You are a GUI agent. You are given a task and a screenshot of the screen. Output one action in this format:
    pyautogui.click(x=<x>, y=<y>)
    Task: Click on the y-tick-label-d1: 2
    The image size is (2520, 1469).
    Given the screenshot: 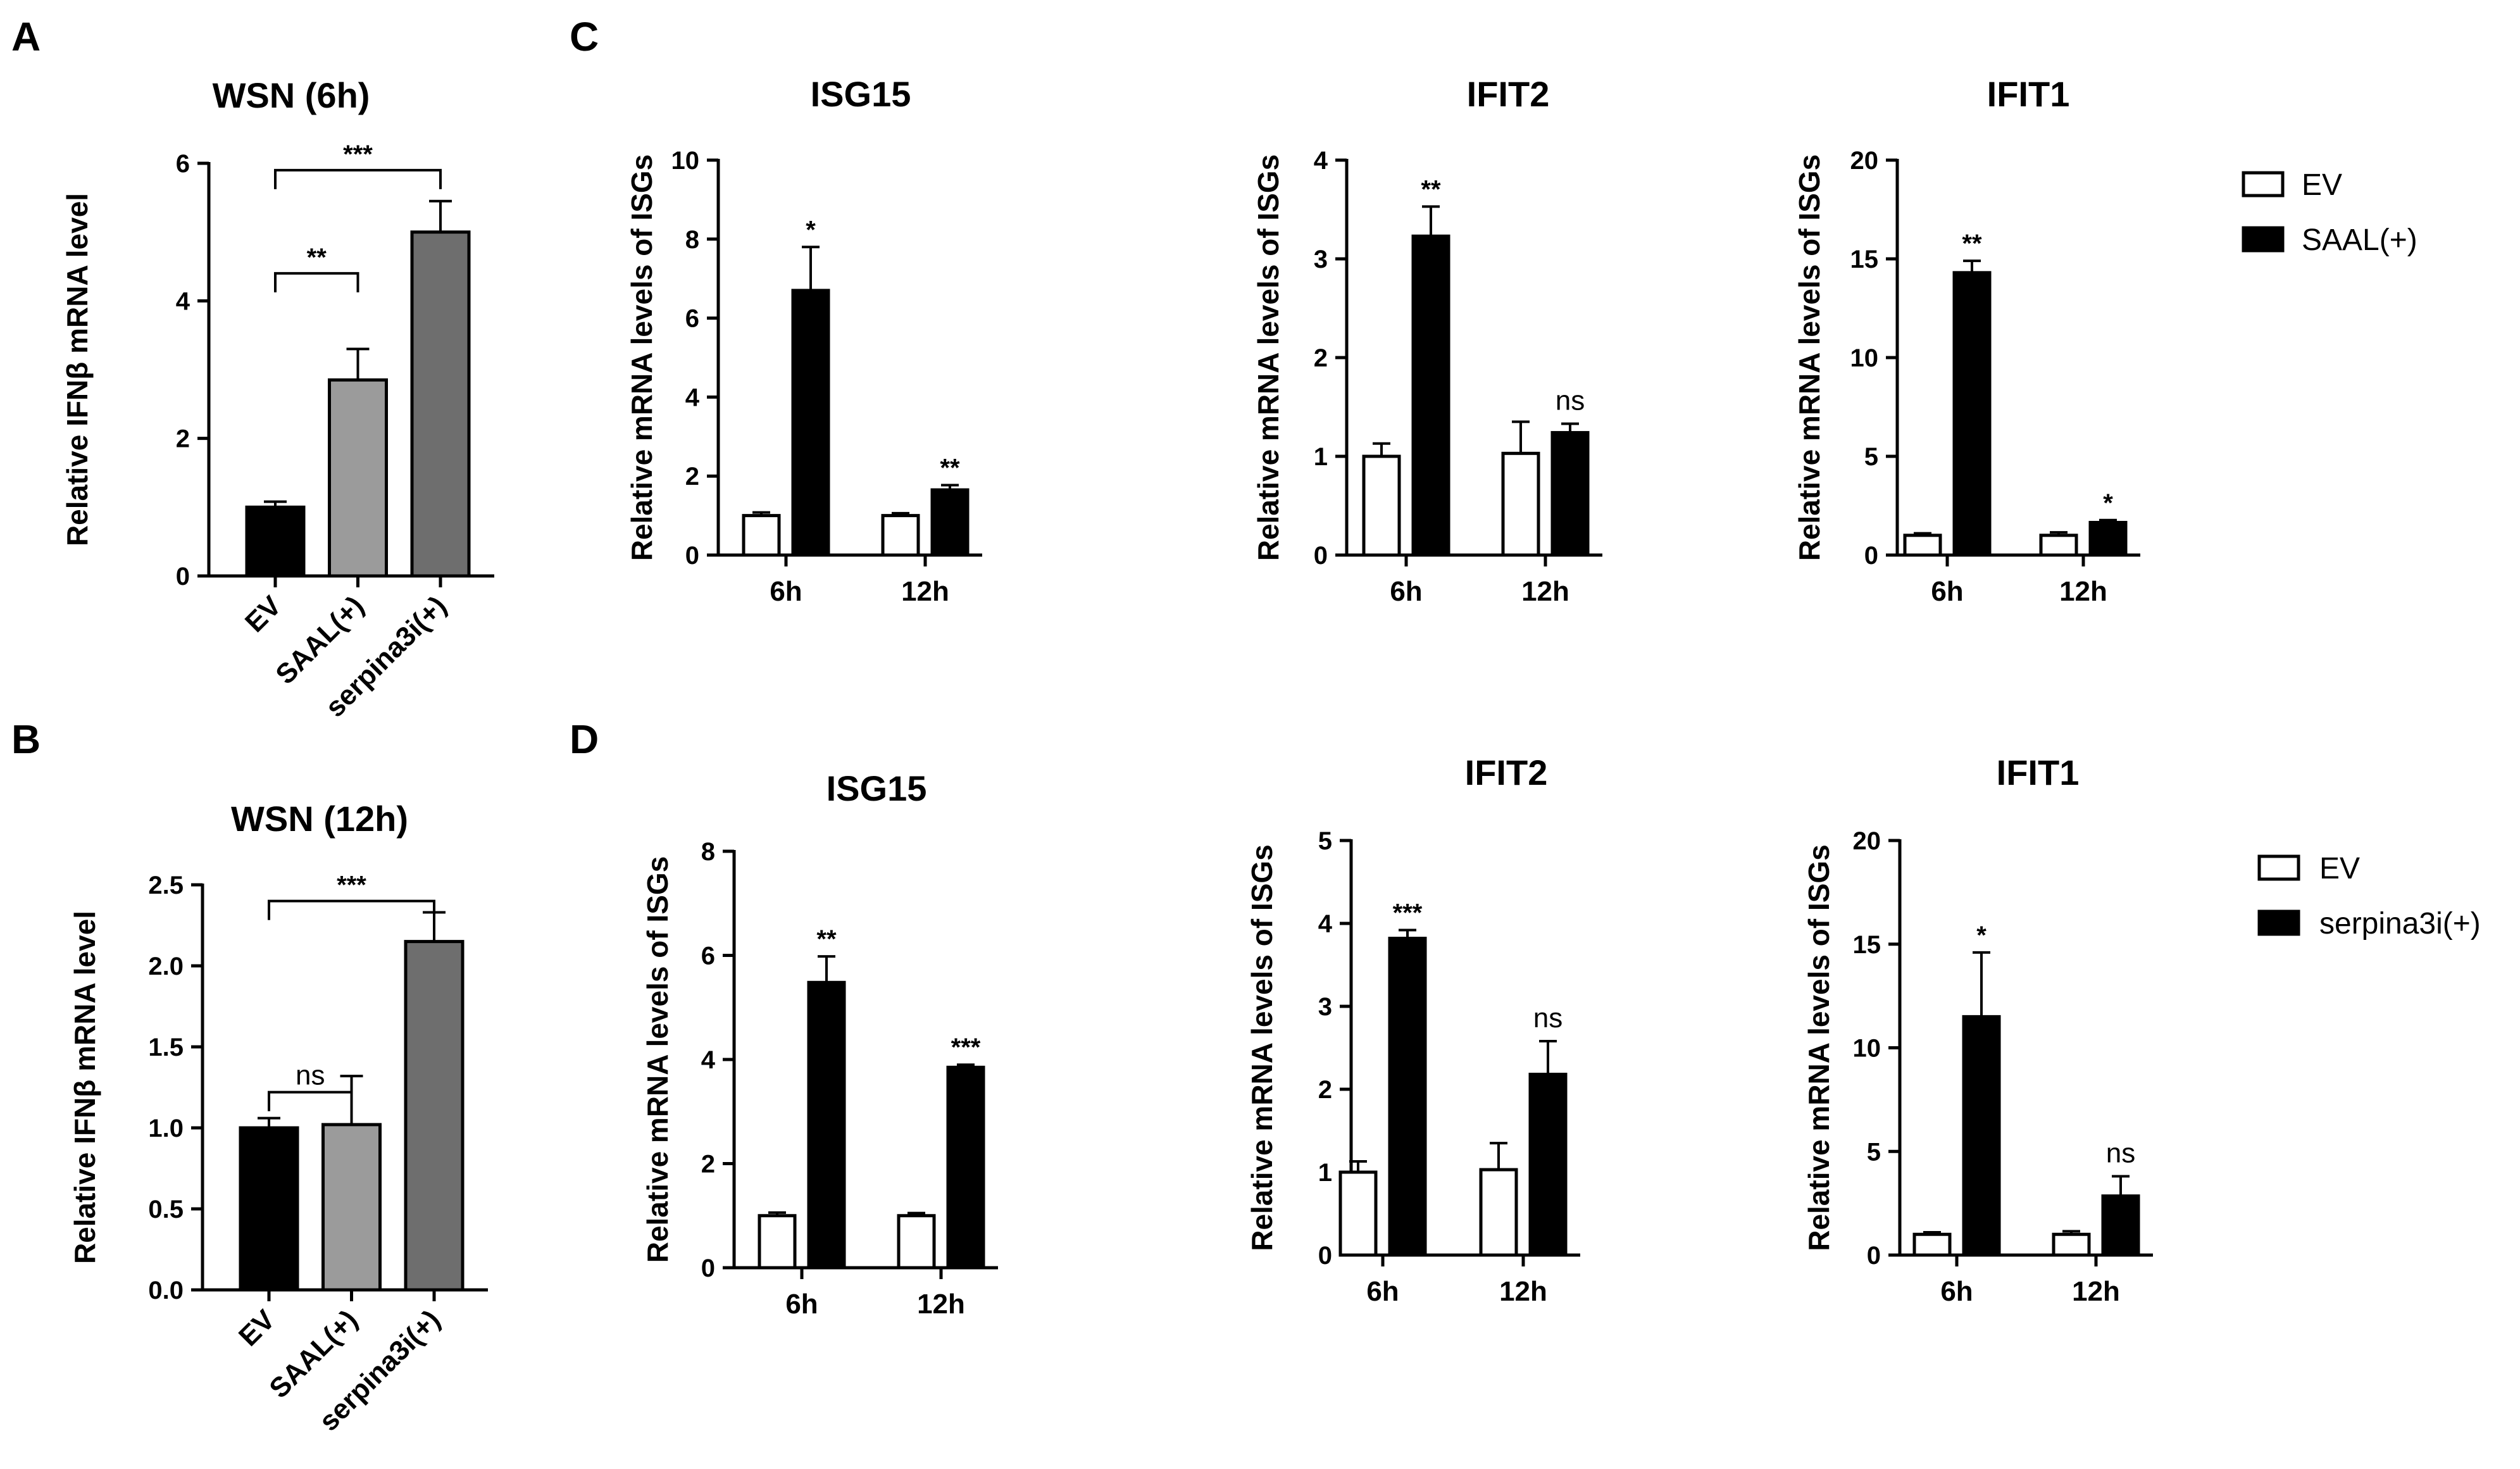 What is the action you would take?
    pyautogui.click(x=708, y=1164)
    